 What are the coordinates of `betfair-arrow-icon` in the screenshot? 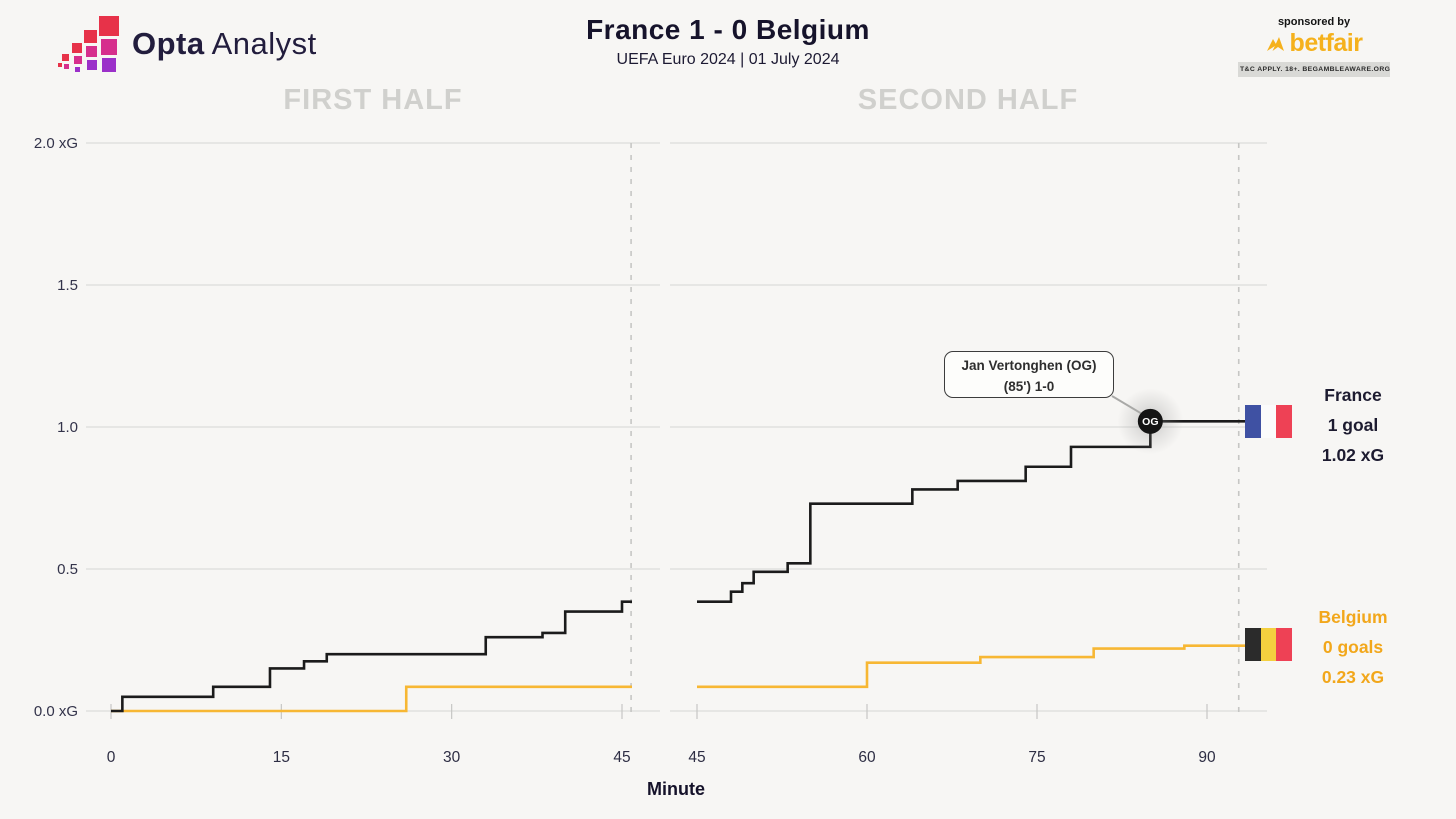 It's located at (1275, 44).